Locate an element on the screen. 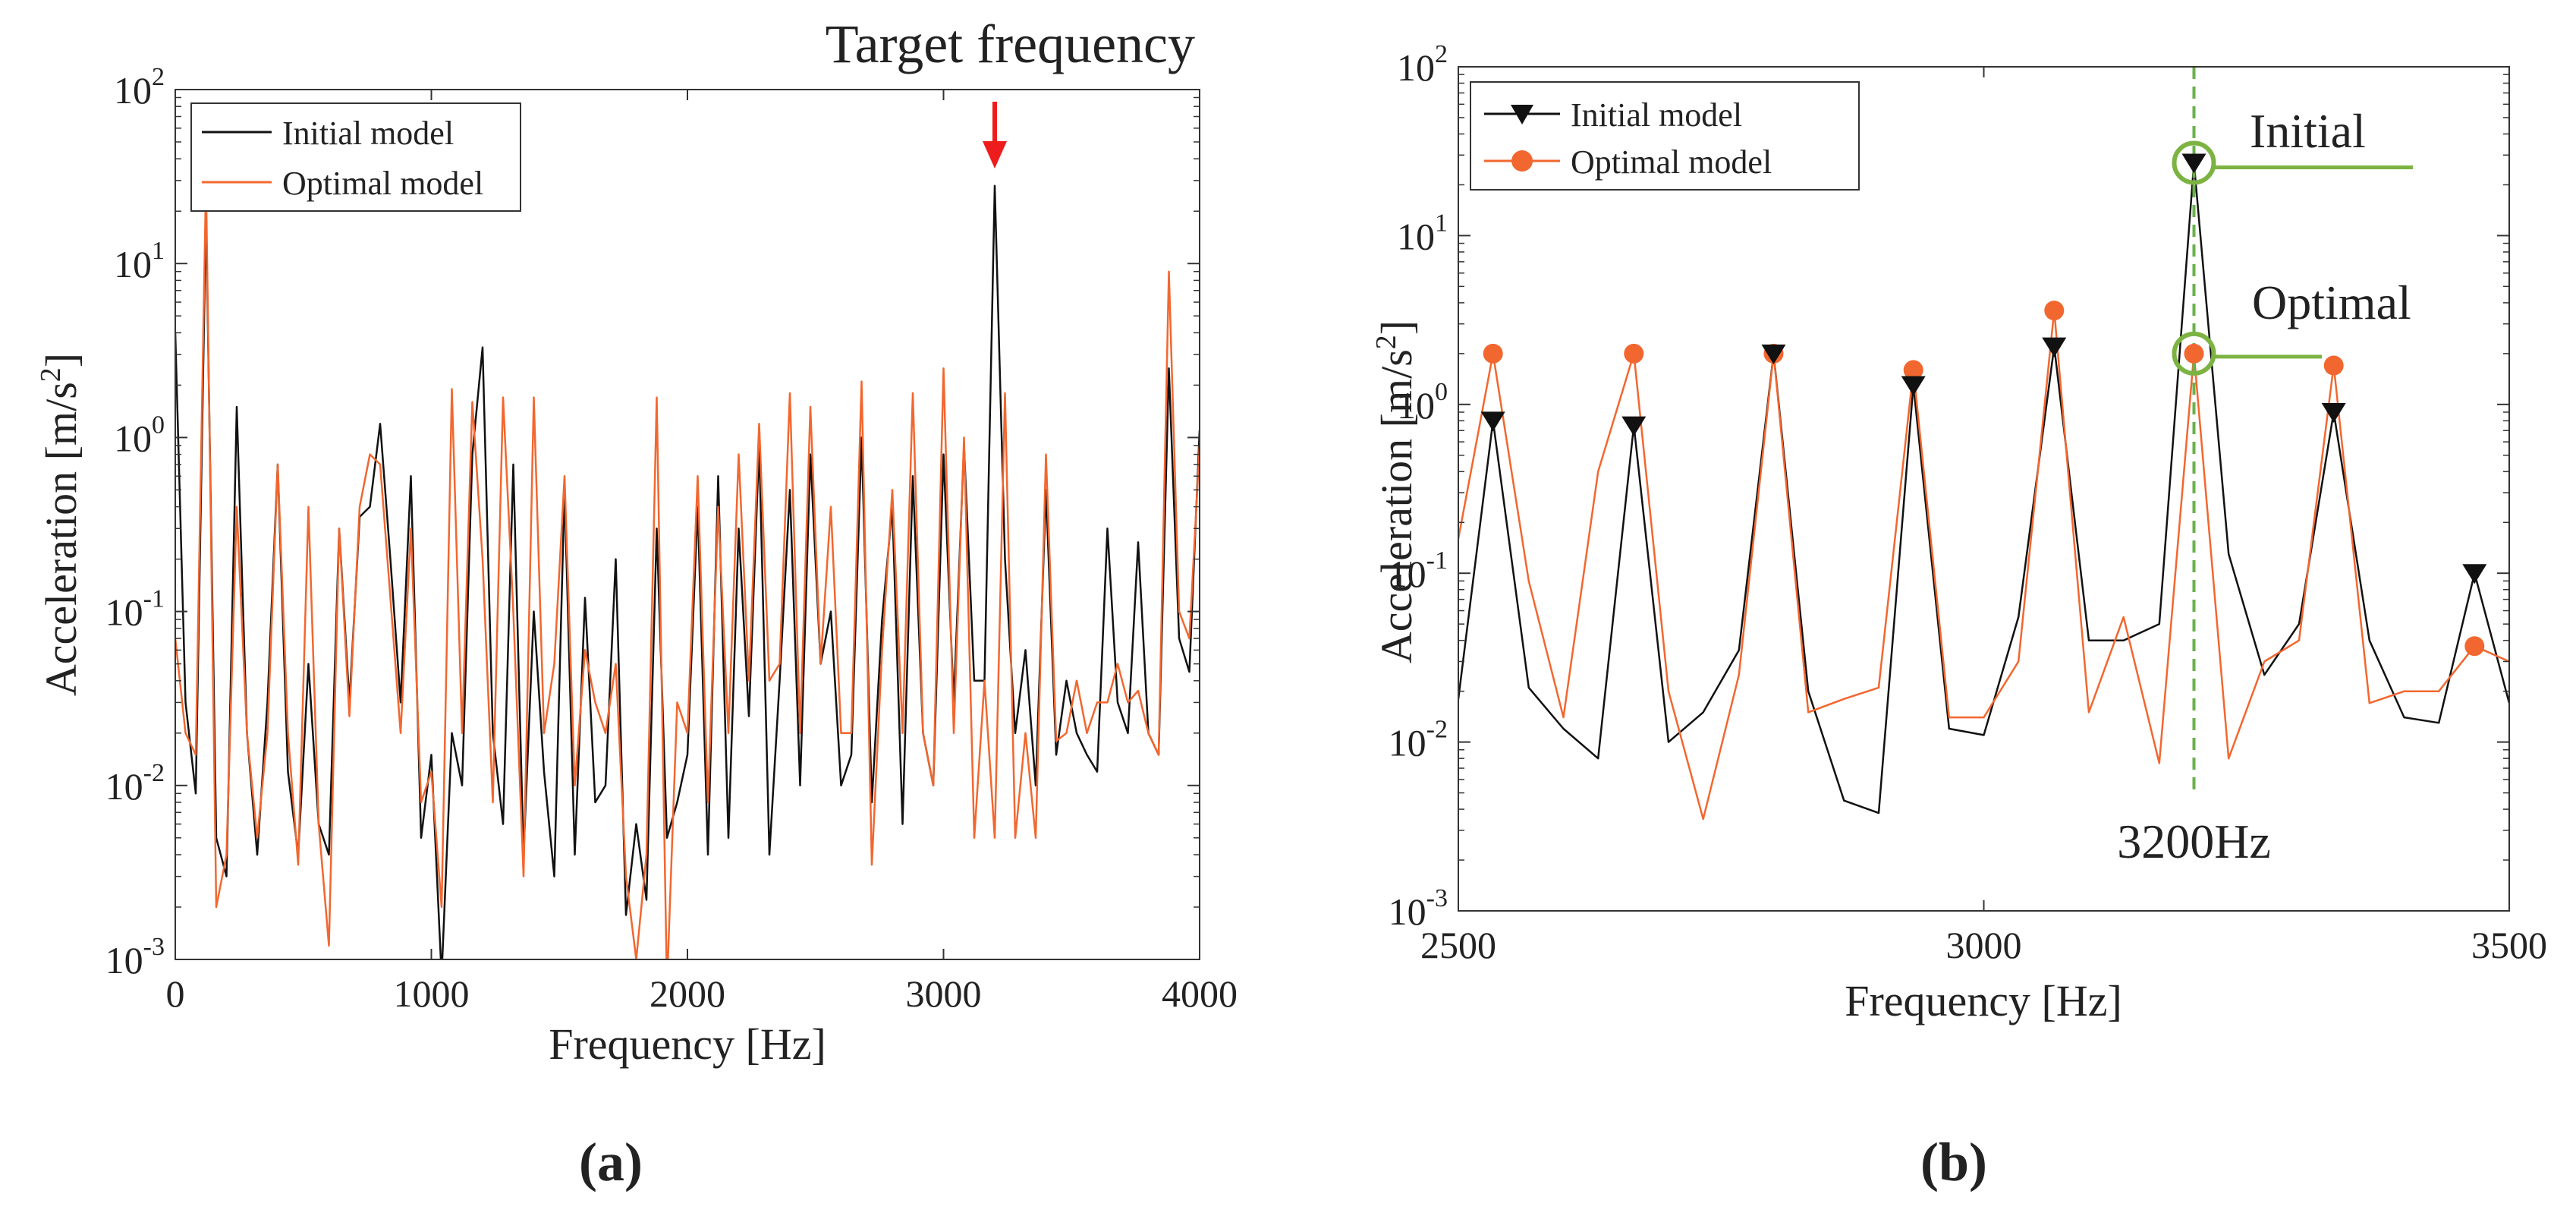 The width and height of the screenshot is (2576, 1216). chart-a-ytick-label: 10¹ is located at coordinates (139, 261).